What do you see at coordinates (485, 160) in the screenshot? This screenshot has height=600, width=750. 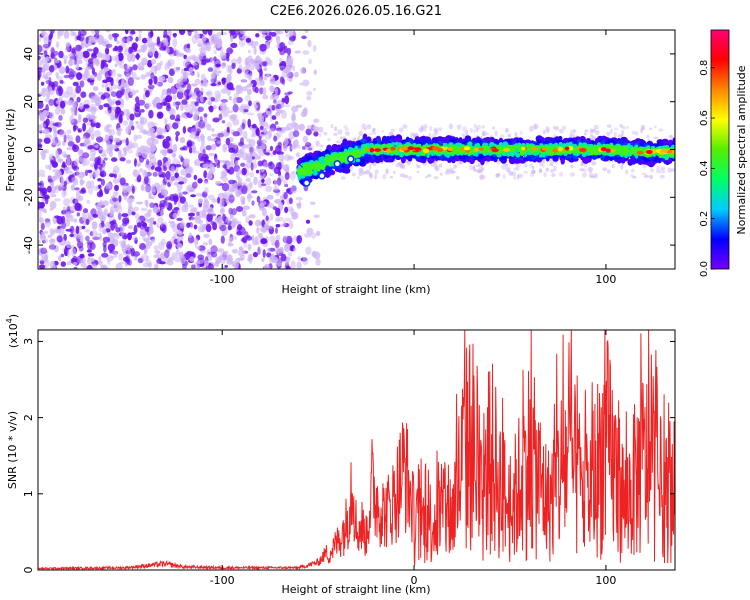 I see `signal-ridge` at bounding box center [485, 160].